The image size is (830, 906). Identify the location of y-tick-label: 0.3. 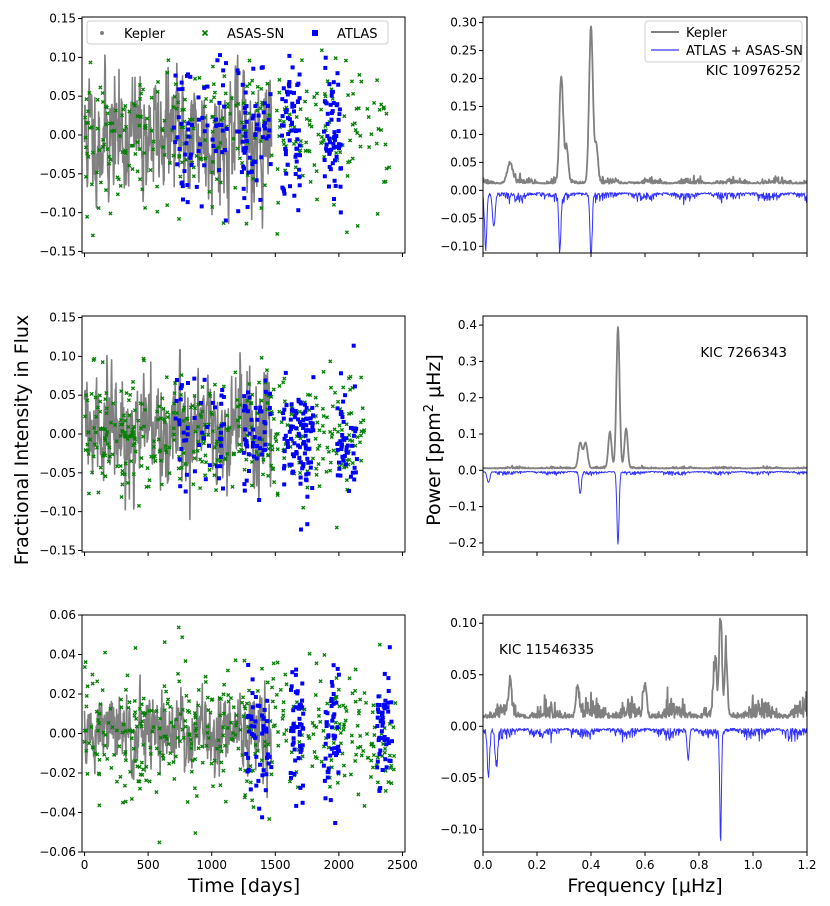
(467, 361).